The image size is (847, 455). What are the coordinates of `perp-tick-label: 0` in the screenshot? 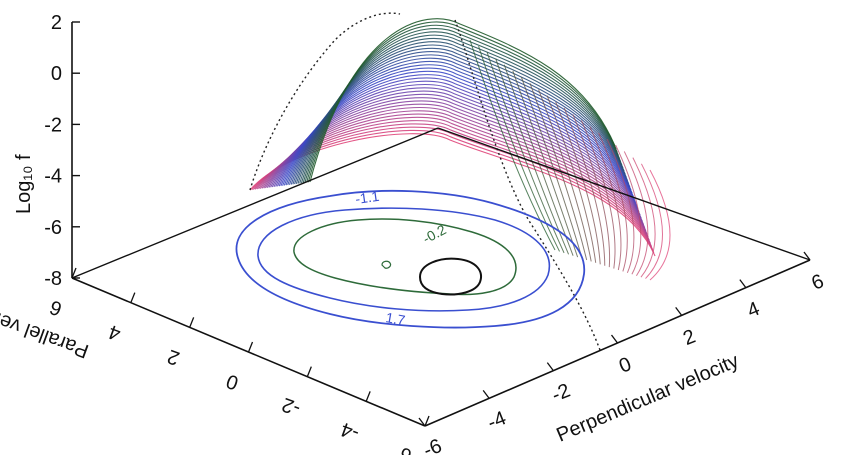 It's located at (625, 365).